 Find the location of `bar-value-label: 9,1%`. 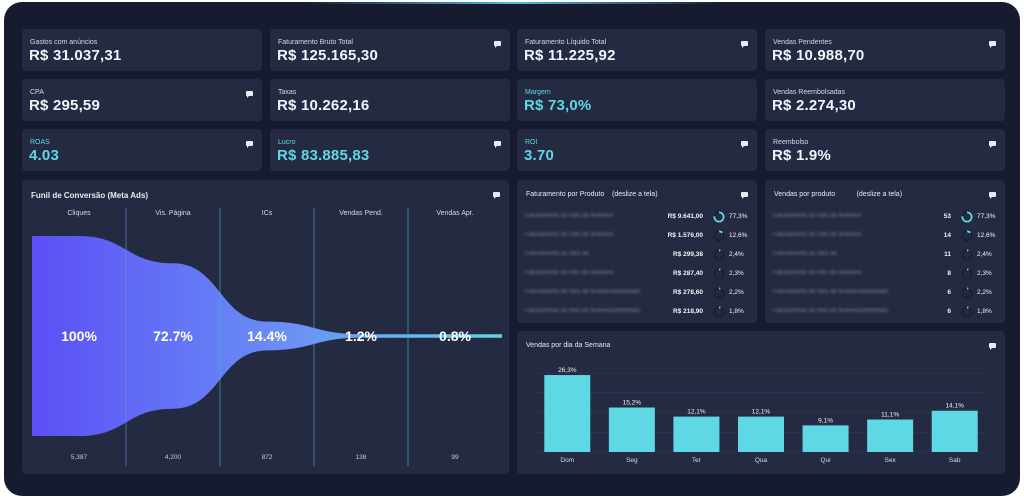

bar-value-label: 9,1% is located at coordinates (825, 420).